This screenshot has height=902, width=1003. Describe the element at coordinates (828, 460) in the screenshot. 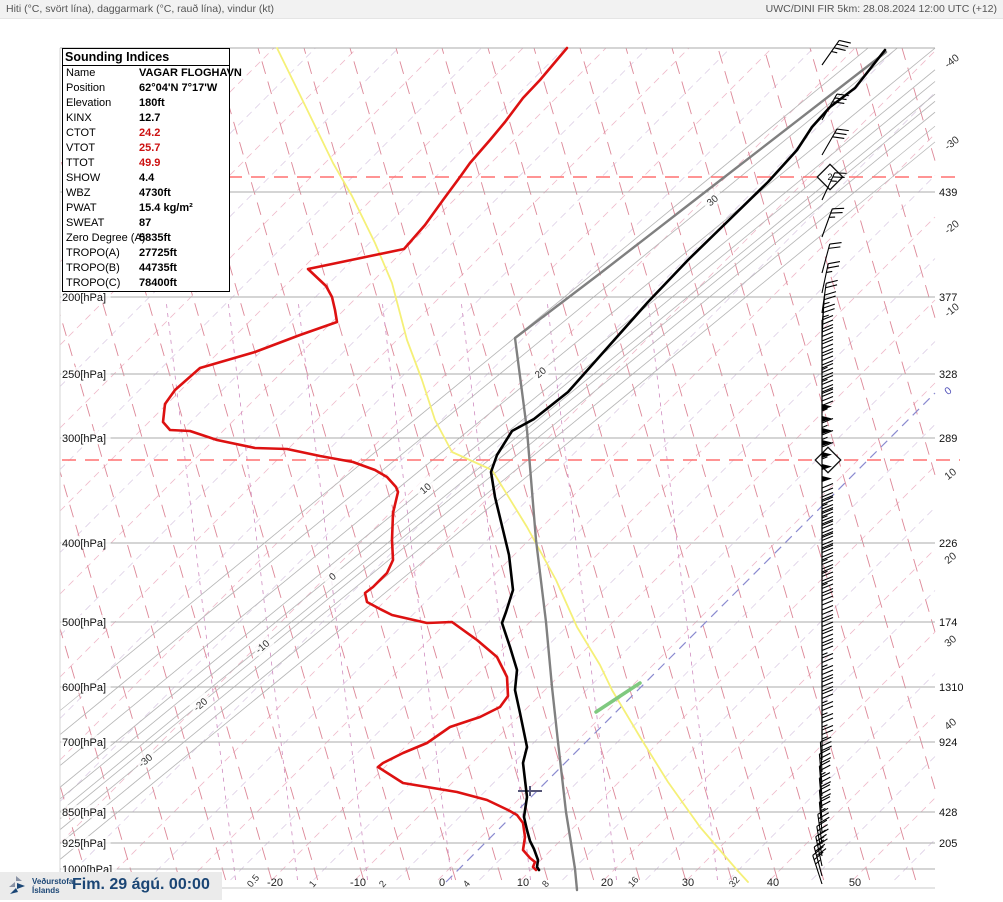

I see `tropopause-diamond-marker` at that location.